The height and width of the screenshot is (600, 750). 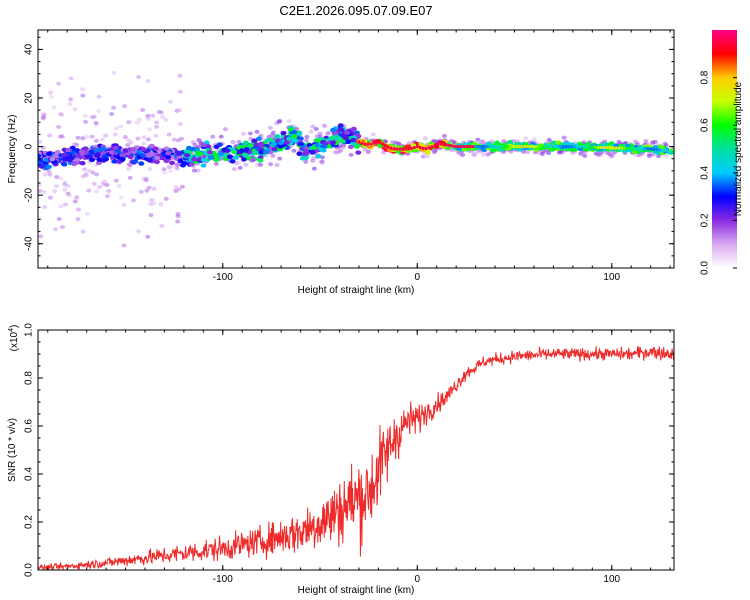 I want to click on colorbar-ticks: 0.0 0.2 0.4 0.6 0.8, so click(x=718, y=172).